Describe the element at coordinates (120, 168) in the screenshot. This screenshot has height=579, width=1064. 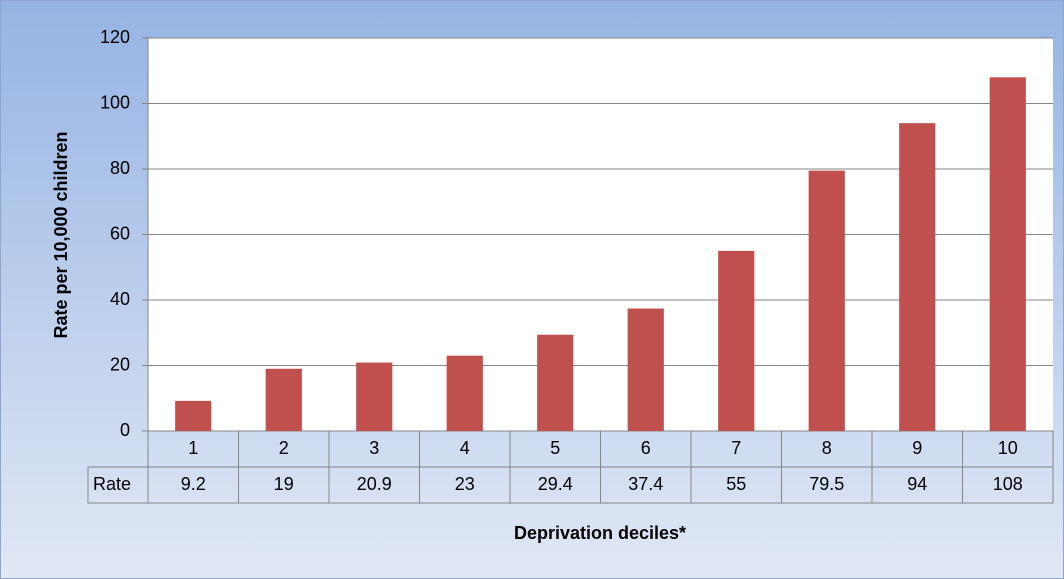
I see `y-tick-label: 80` at that location.